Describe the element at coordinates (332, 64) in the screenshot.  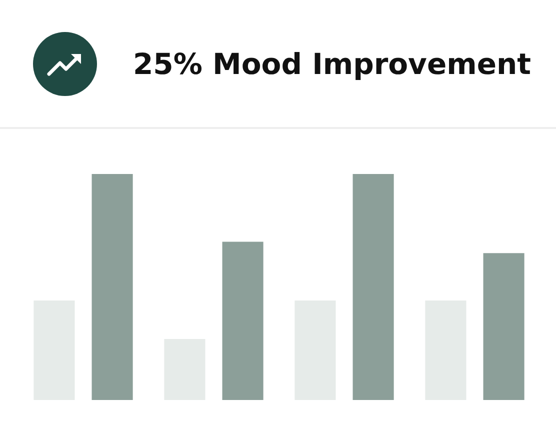
I see `chart-title: 25% Mood Improvement` at that location.